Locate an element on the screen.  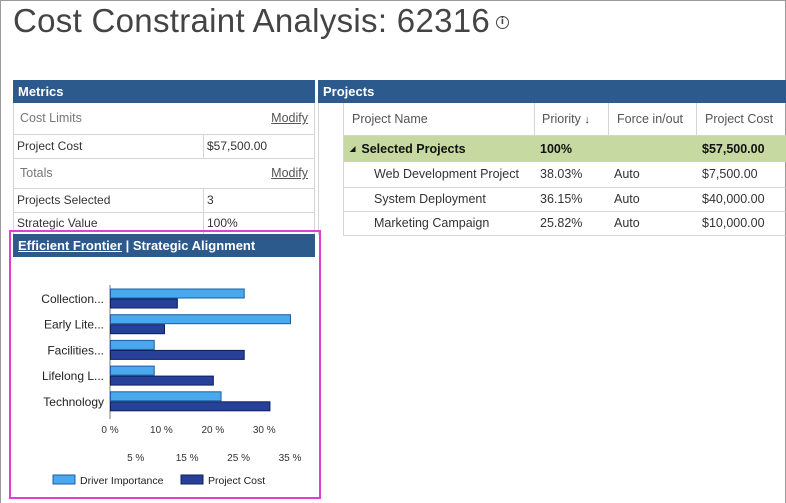
info-icon: i is located at coordinates (503, 22).